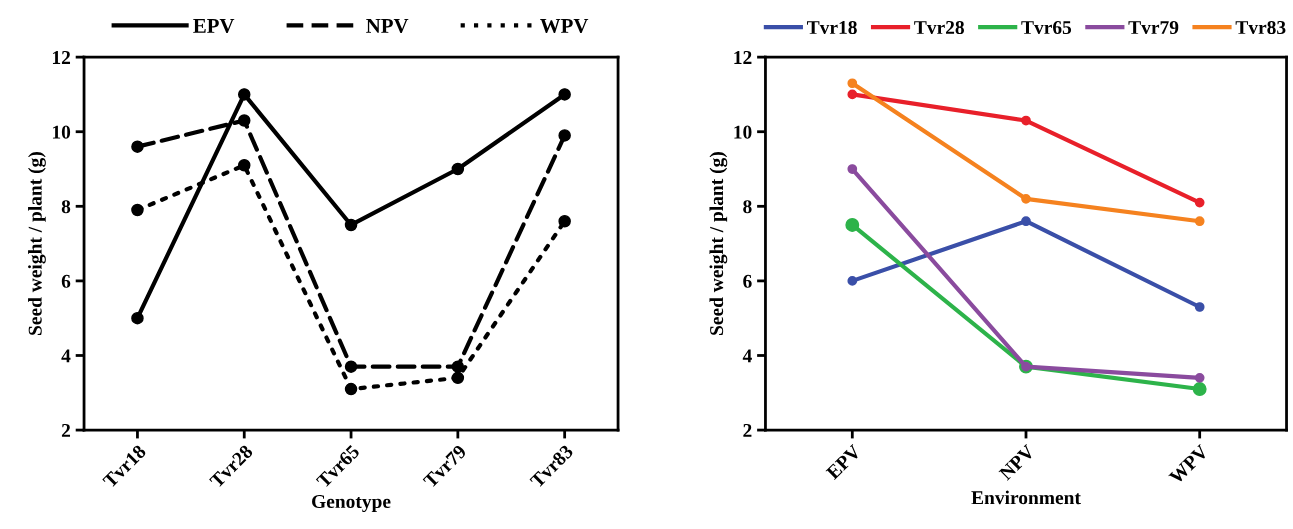  What do you see at coordinates (1260, 27) in the screenshot?
I see `legend-label: Tvr83` at bounding box center [1260, 27].